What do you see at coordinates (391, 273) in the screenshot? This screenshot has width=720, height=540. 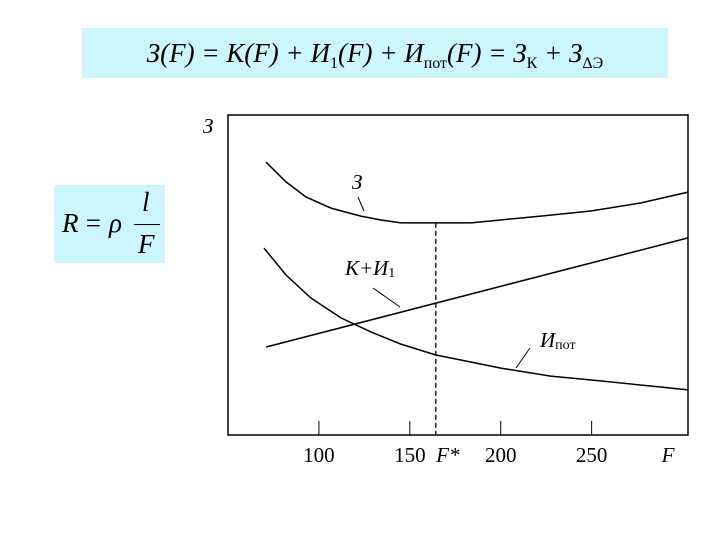 I see `series-subscript: 1` at bounding box center [391, 273].